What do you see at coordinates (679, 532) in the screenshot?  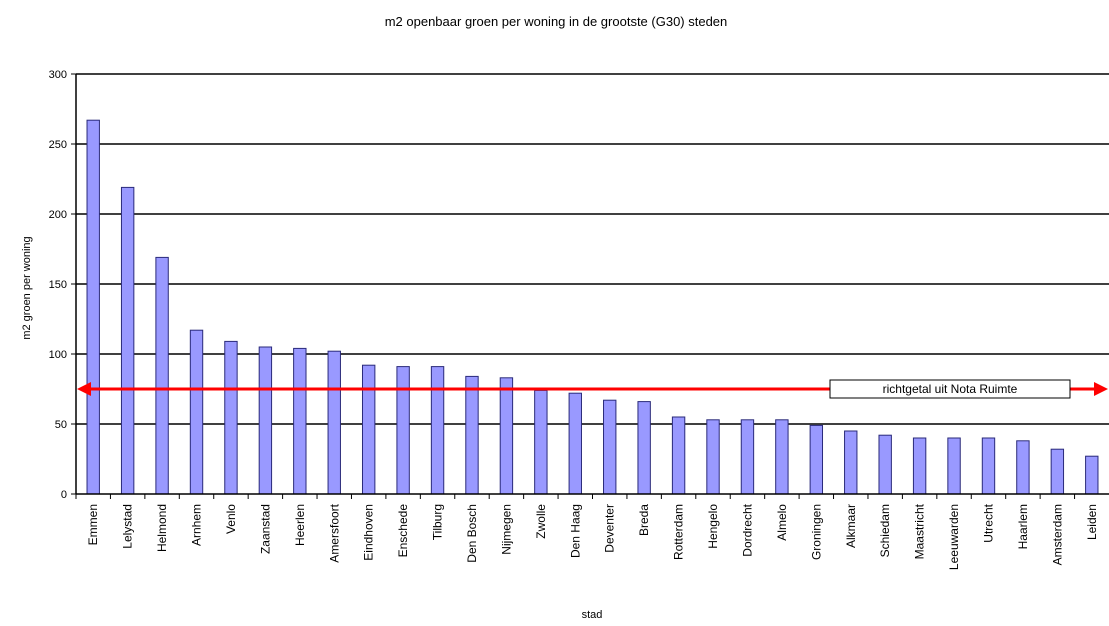 I see `x-category-label: Rotterdam` at bounding box center [679, 532].